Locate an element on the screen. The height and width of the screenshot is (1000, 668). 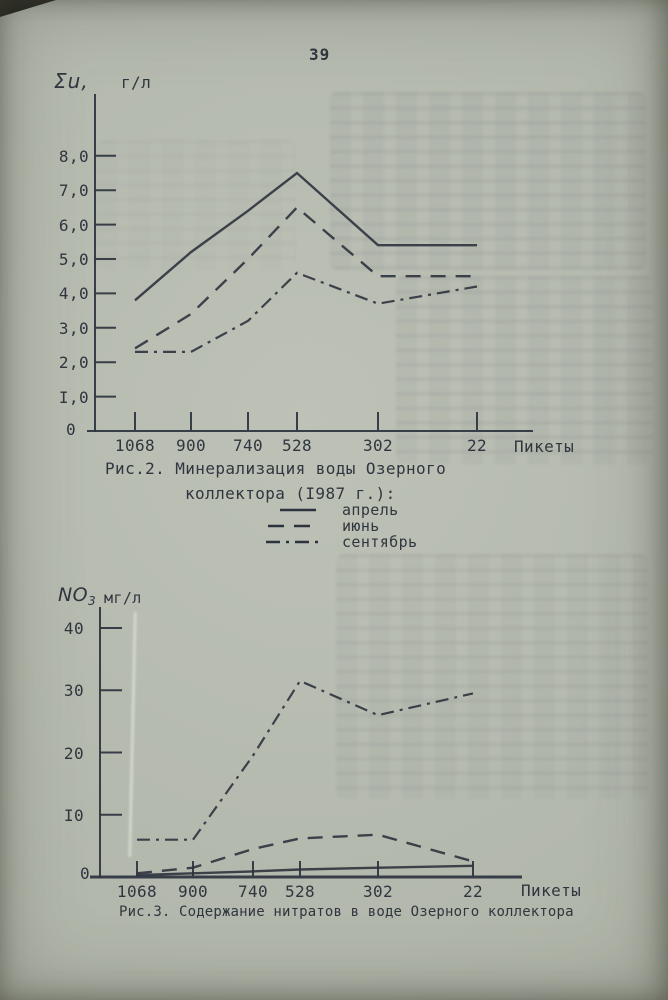
legend-label-september: сентябрь is located at coordinates (380, 542).